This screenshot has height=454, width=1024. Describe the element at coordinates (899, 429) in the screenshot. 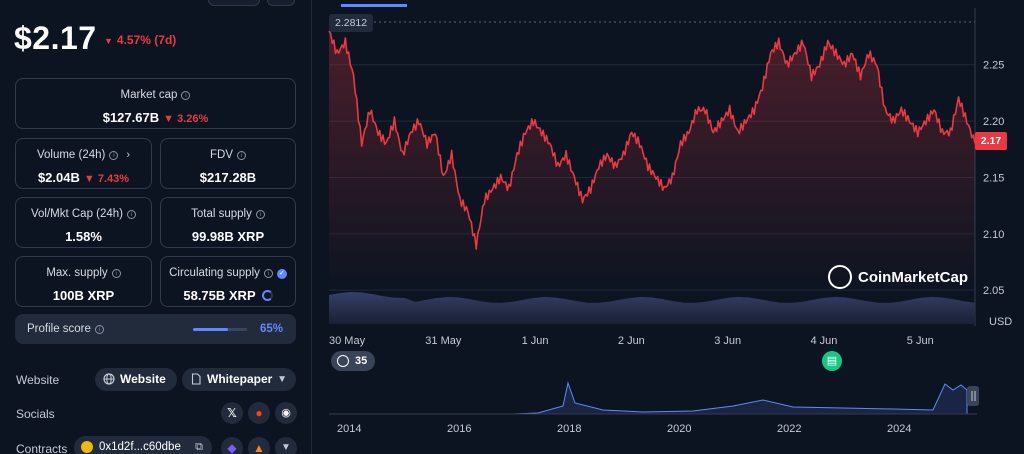

I see `history-tick-label: 2024` at that location.